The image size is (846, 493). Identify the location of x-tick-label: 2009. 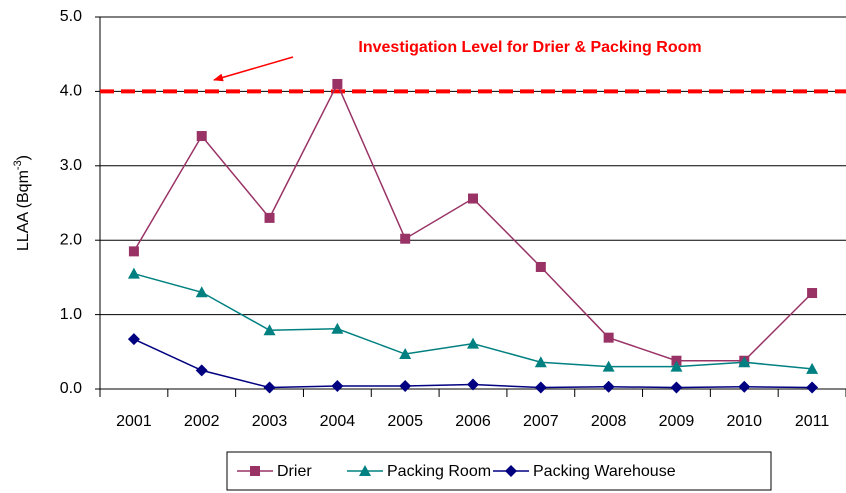
(677, 421).